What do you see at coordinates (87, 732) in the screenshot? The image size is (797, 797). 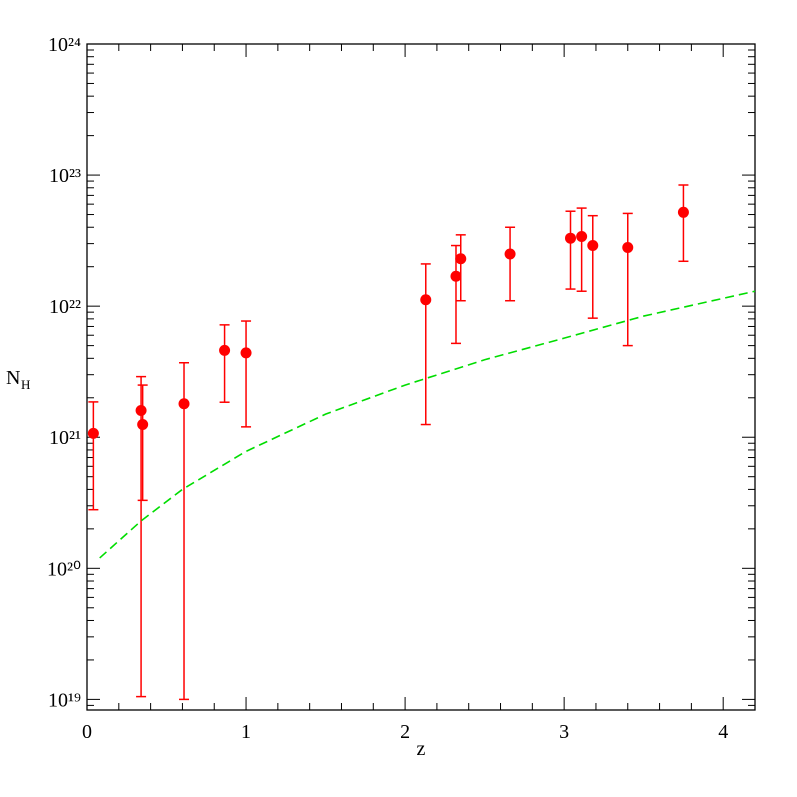 I see `x-tick-label: 0` at bounding box center [87, 732].